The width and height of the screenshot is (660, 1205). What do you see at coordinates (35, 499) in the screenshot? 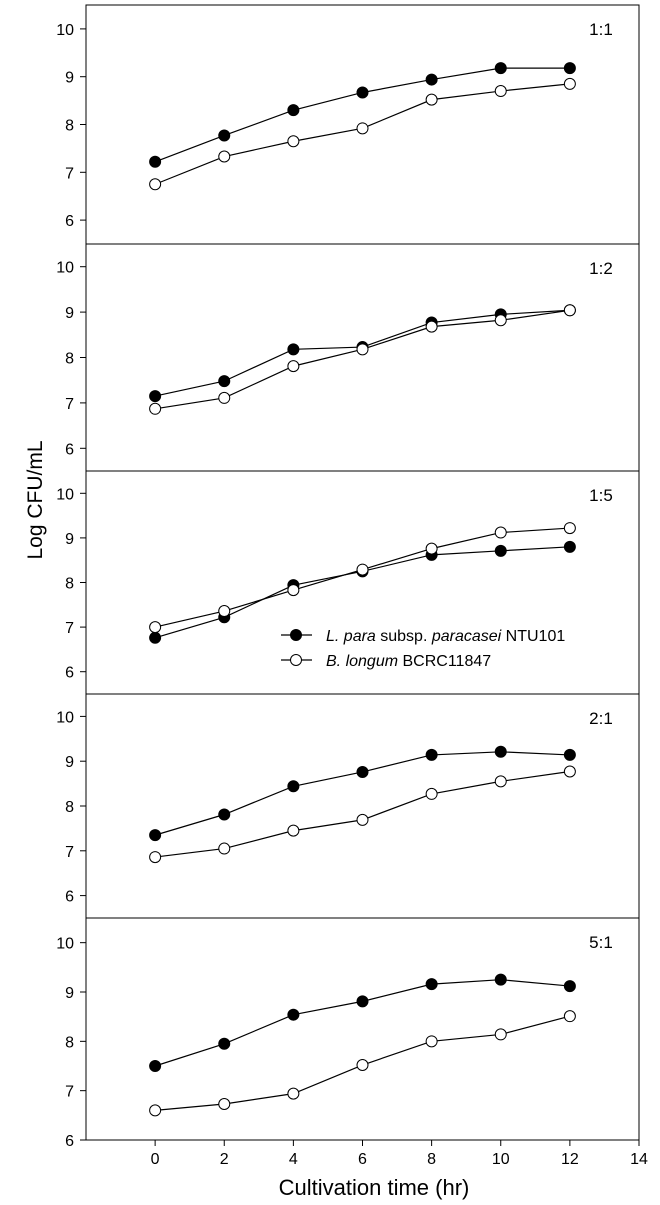
I see `y-axis-label: Log CFU/mL` at bounding box center [35, 499].